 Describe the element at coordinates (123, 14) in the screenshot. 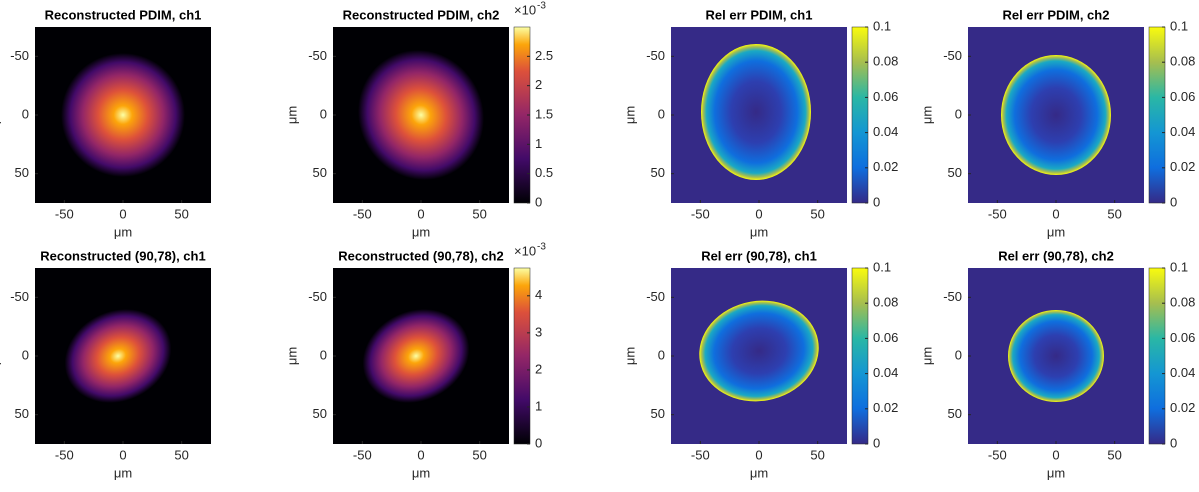

I see `panel-title: Reconstructed PDIM, ch1` at that location.